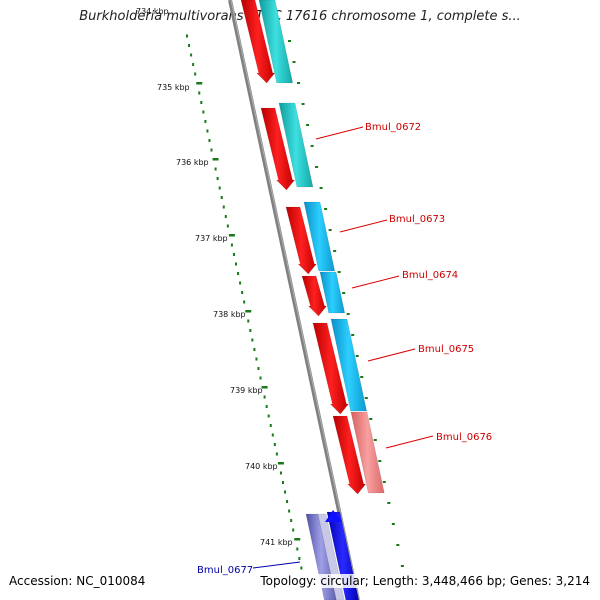 Image resolution: width=600 pixels, height=600 pixels. I want to click on gene-label-bmul-0672: Bmul_0672, so click(393, 127).